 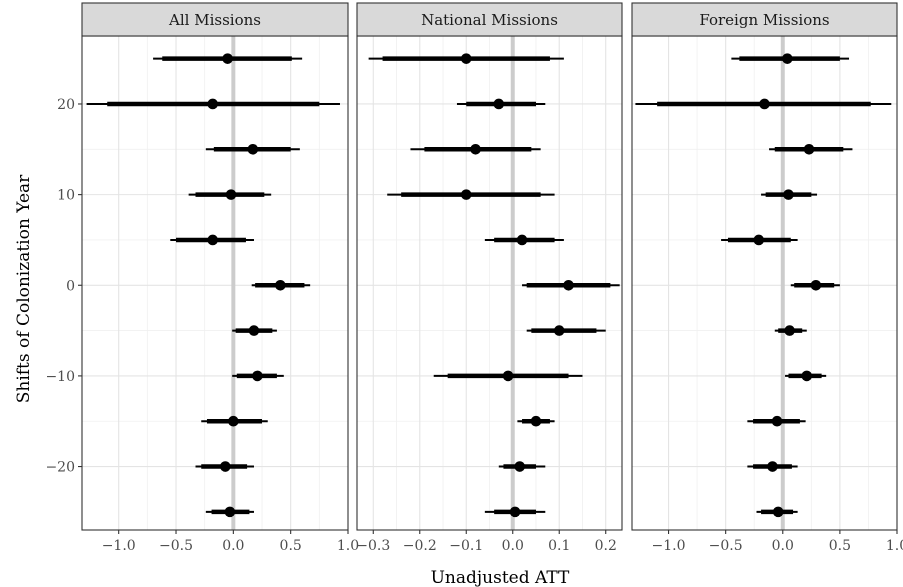 What do you see at coordinates (466, 546) in the screenshot?
I see `x-tick-label: −0.1` at bounding box center [466, 546].